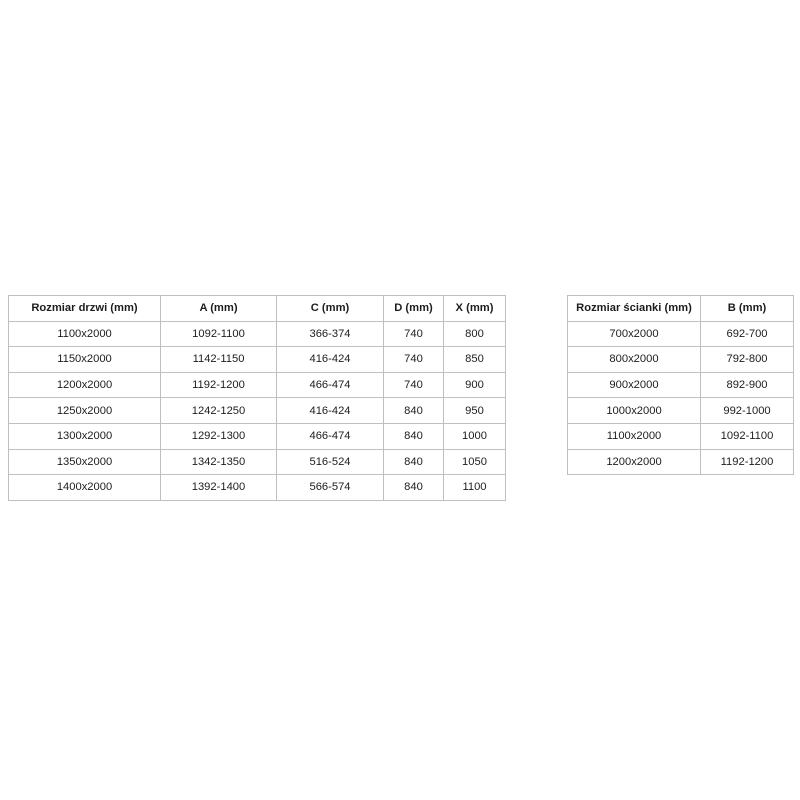 This screenshot has width=800, height=800. What do you see at coordinates (634, 359) in the screenshot?
I see `walls-cell-size: 800x2000` at bounding box center [634, 359].